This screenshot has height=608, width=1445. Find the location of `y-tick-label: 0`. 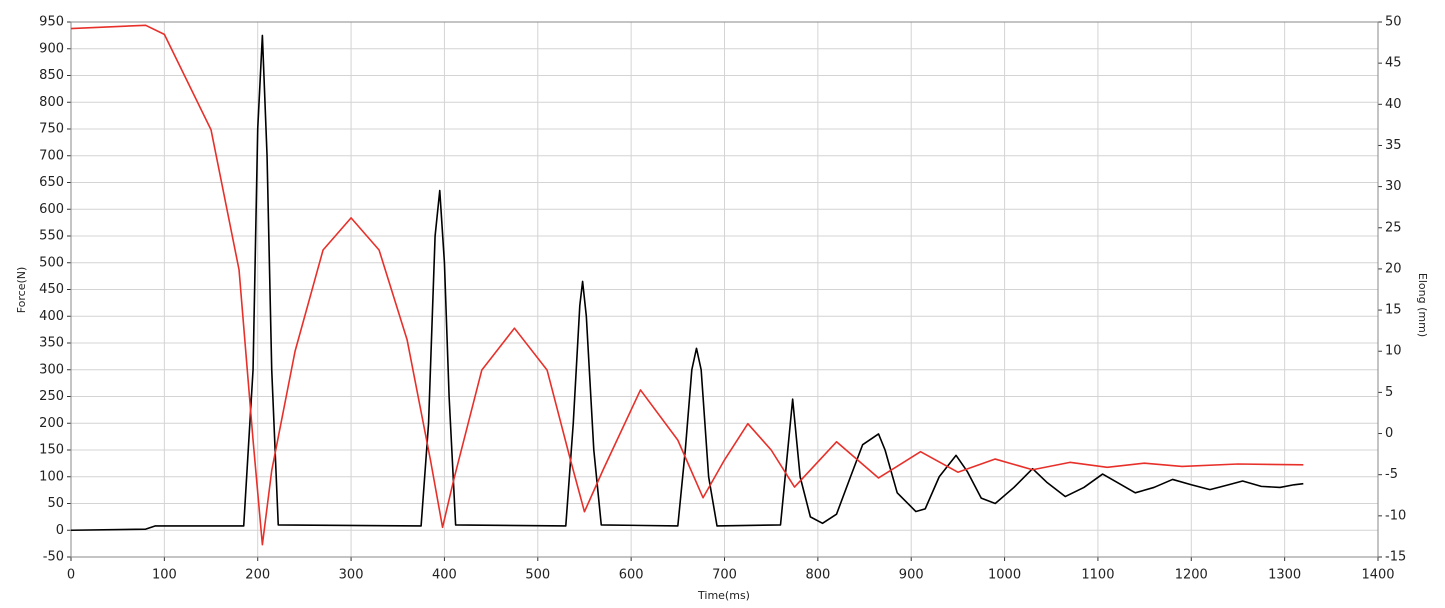

y-tick-label: 0 is located at coordinates (60, 530).